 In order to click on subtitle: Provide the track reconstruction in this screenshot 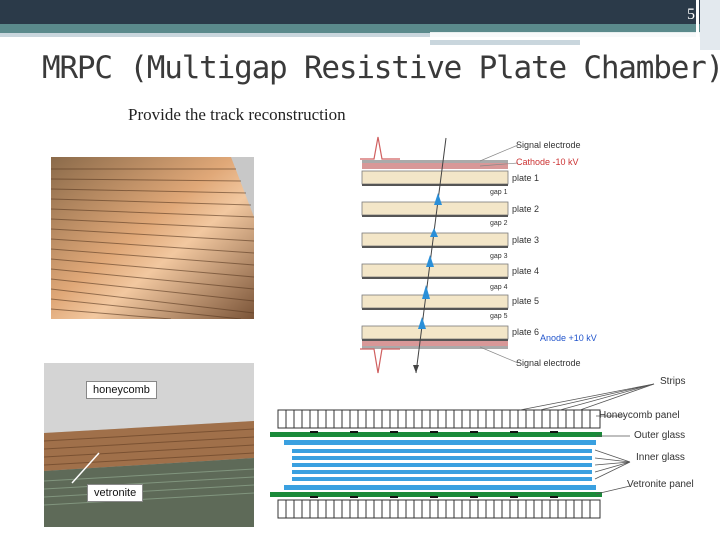, I will do `click(237, 114)`.